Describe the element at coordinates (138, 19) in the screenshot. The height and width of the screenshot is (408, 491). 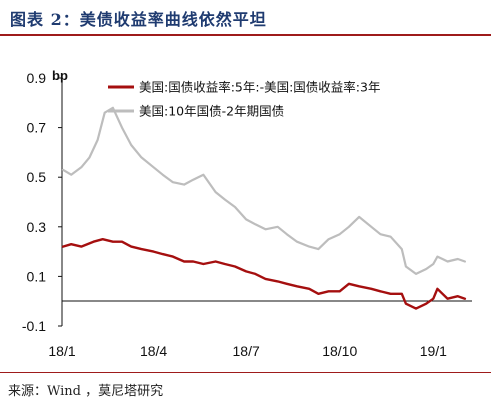
I see `figure-title: 图表 2：美债收益率曲线依然平坦` at that location.